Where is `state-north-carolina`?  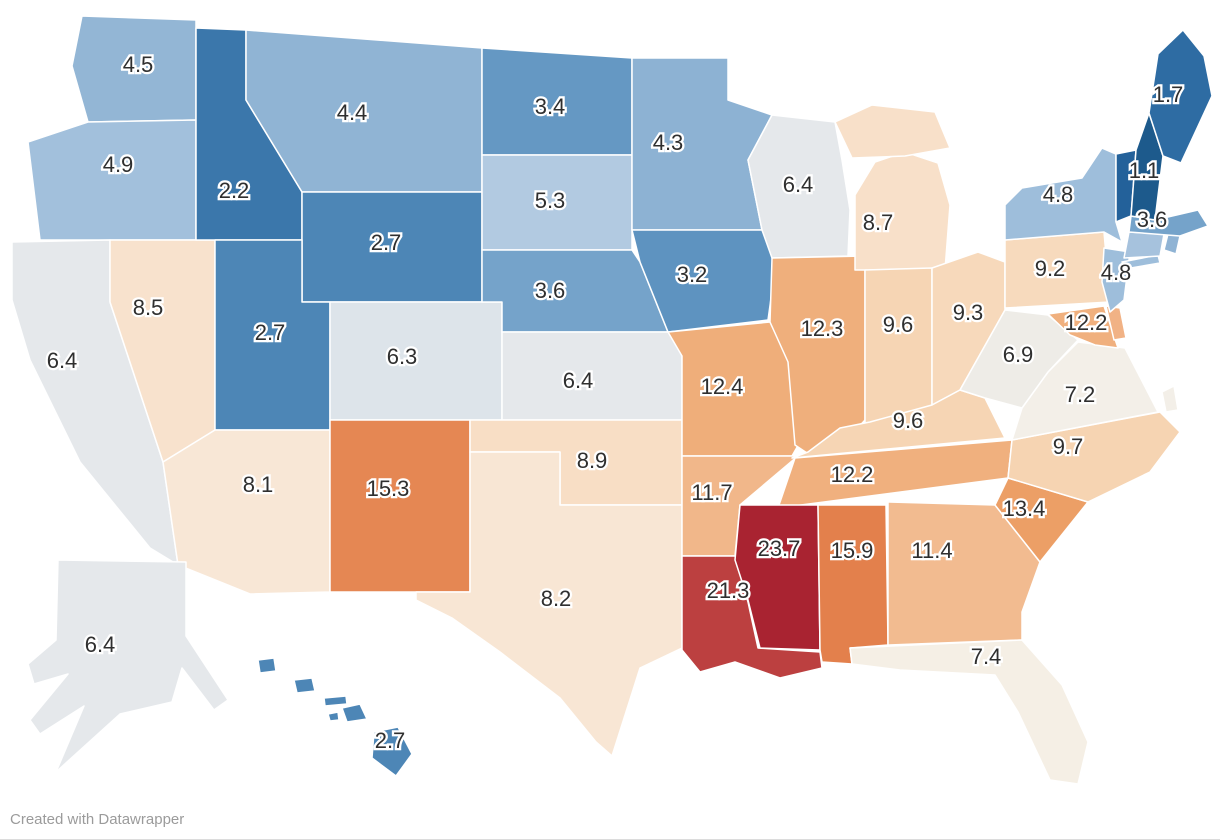
state-north-carolina is located at coordinates (1094, 457).